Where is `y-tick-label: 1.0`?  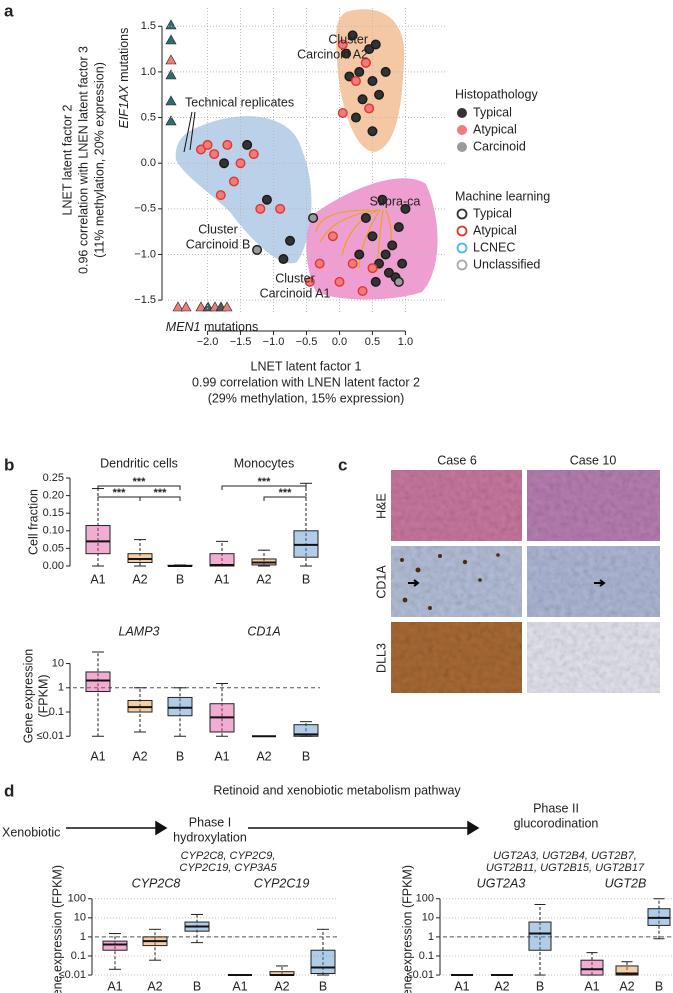 y-tick-label: 1.0 is located at coordinates (148, 72).